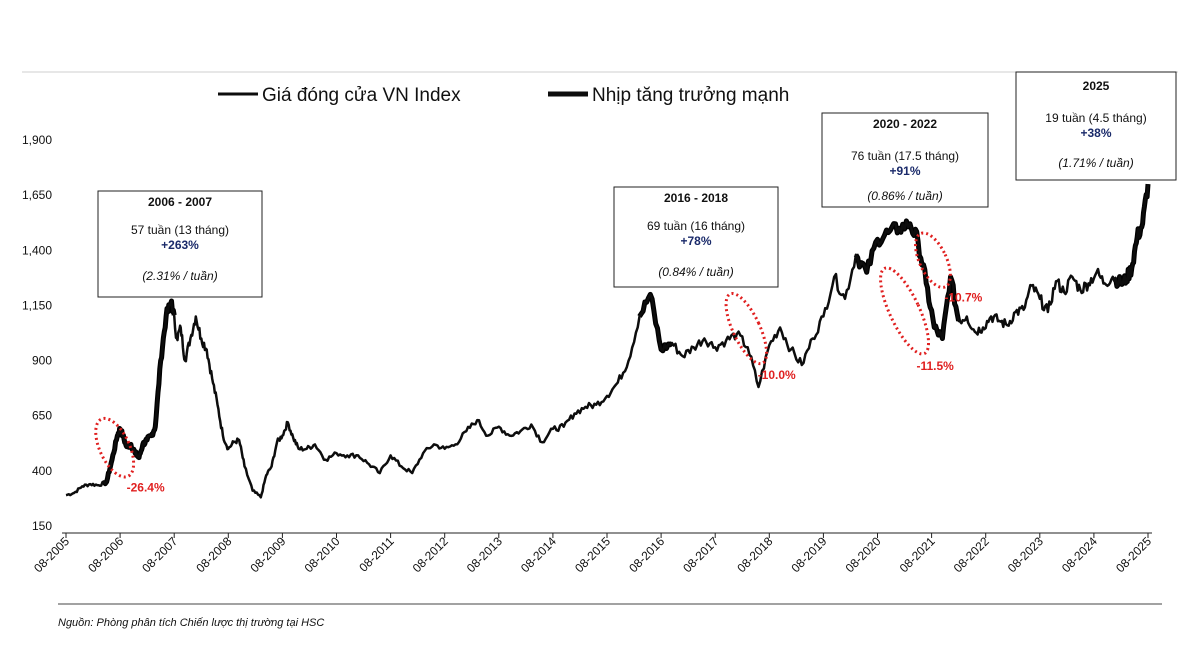 Image resolution: width=1200 pixels, height=647 pixels. What do you see at coordinates (1025, 554) in the screenshot?
I see `x-tick-label: 08-2023` at bounding box center [1025, 554].